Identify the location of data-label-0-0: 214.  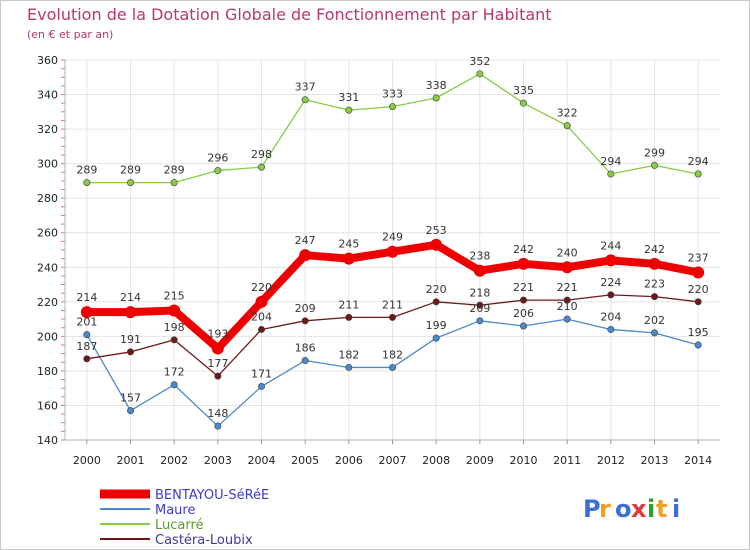
(86, 297).